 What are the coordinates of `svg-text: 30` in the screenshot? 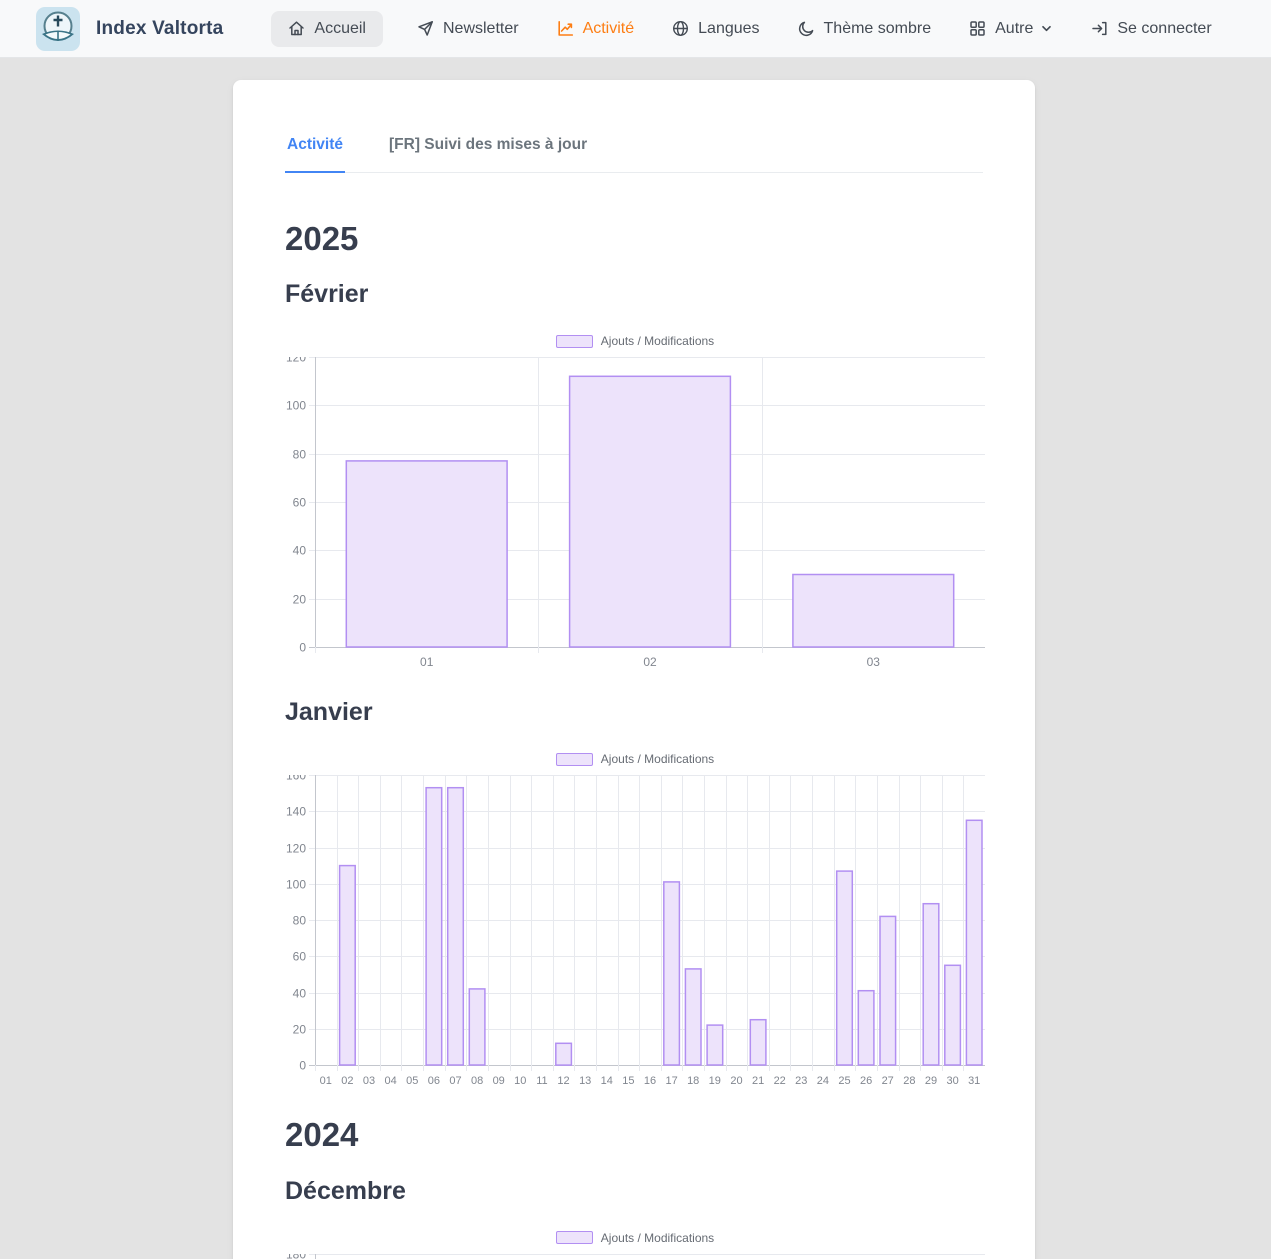 It's located at (952, 1081).